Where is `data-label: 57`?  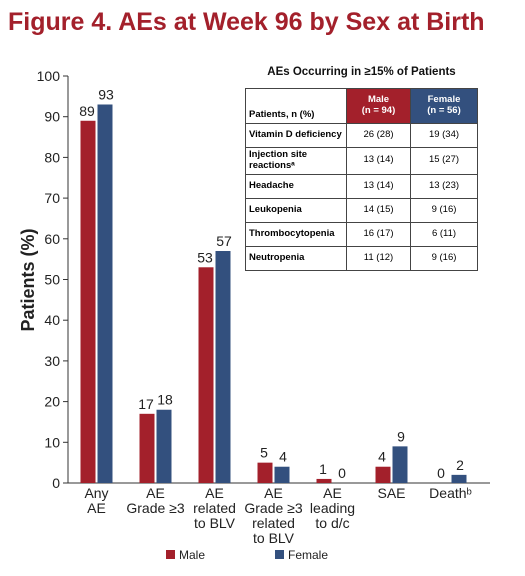 data-label: 57 is located at coordinates (224, 241).